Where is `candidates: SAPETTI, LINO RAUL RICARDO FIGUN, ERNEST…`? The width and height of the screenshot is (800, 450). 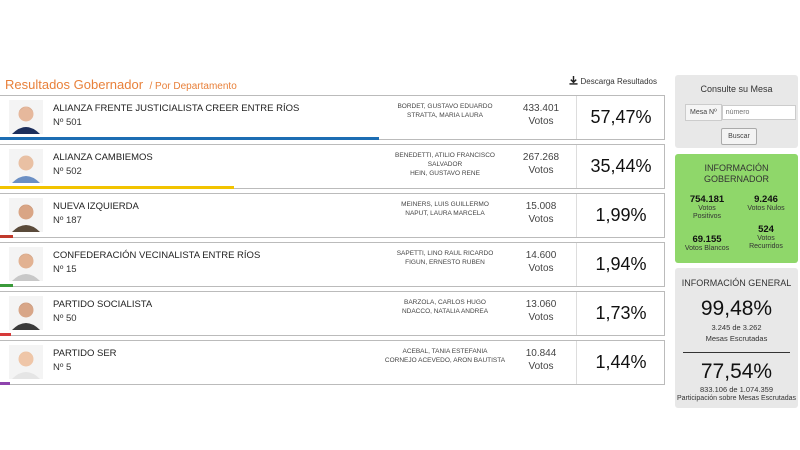
candidates: SAPETTI, LINO RAUL RICARDO FIGUN, ERNEST… is located at coordinates (445, 258).